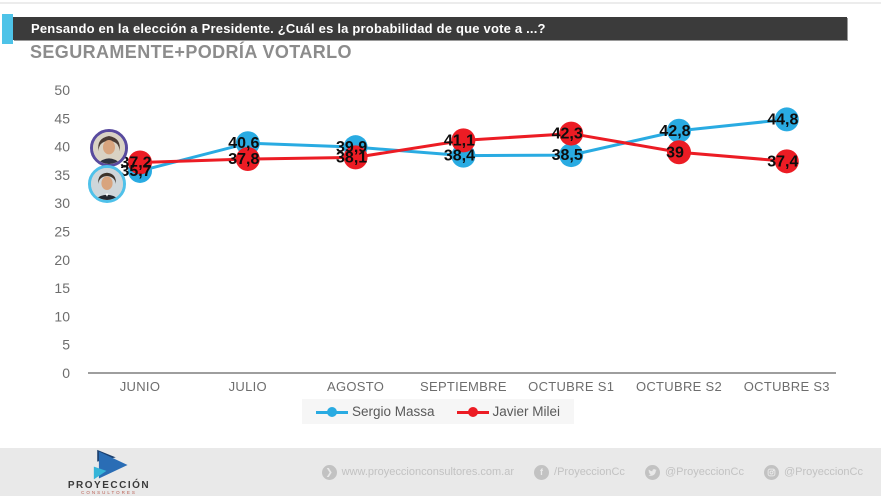 The width and height of the screenshot is (881, 496). Describe the element at coordinates (355, 386) in the screenshot. I see `x-axis-label-2: AGOSTO` at that location.